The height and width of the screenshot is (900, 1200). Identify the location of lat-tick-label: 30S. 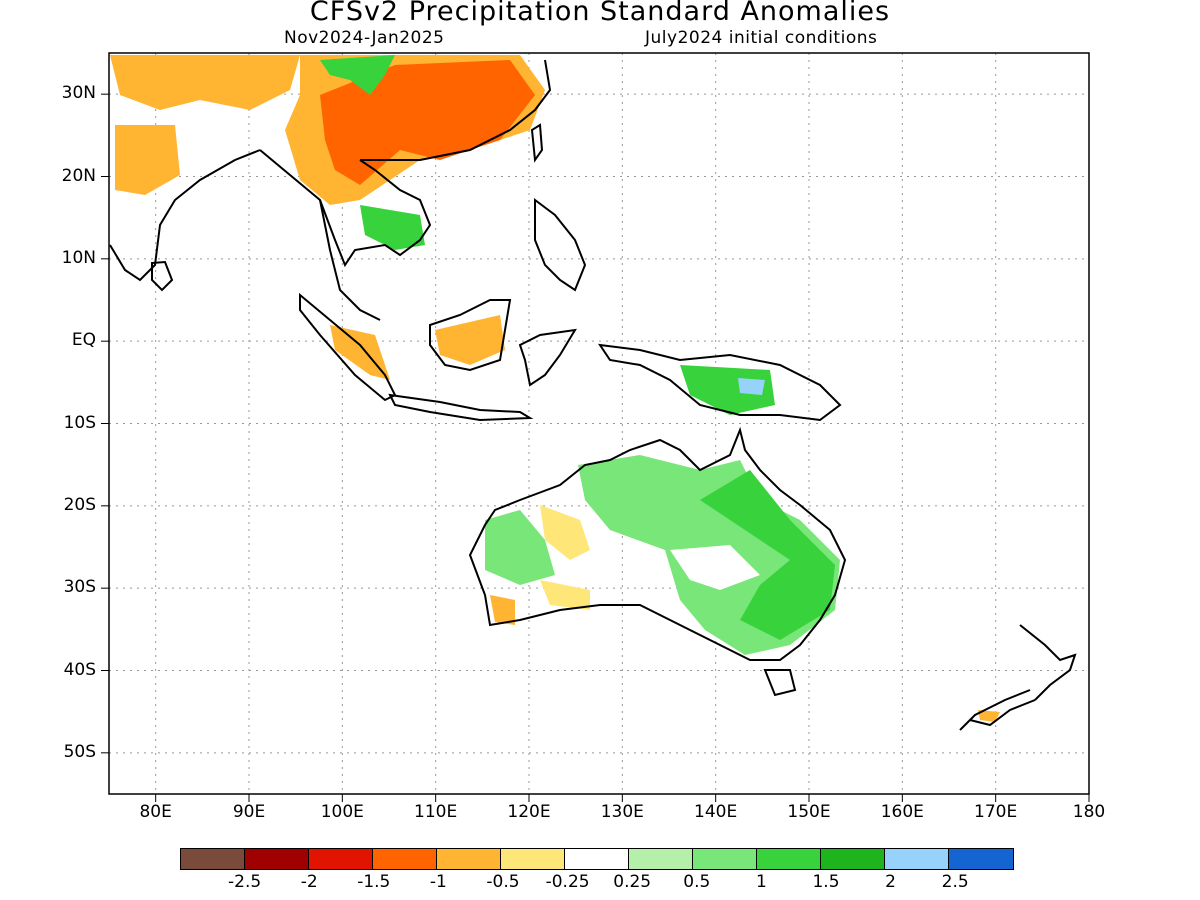
(79, 587).